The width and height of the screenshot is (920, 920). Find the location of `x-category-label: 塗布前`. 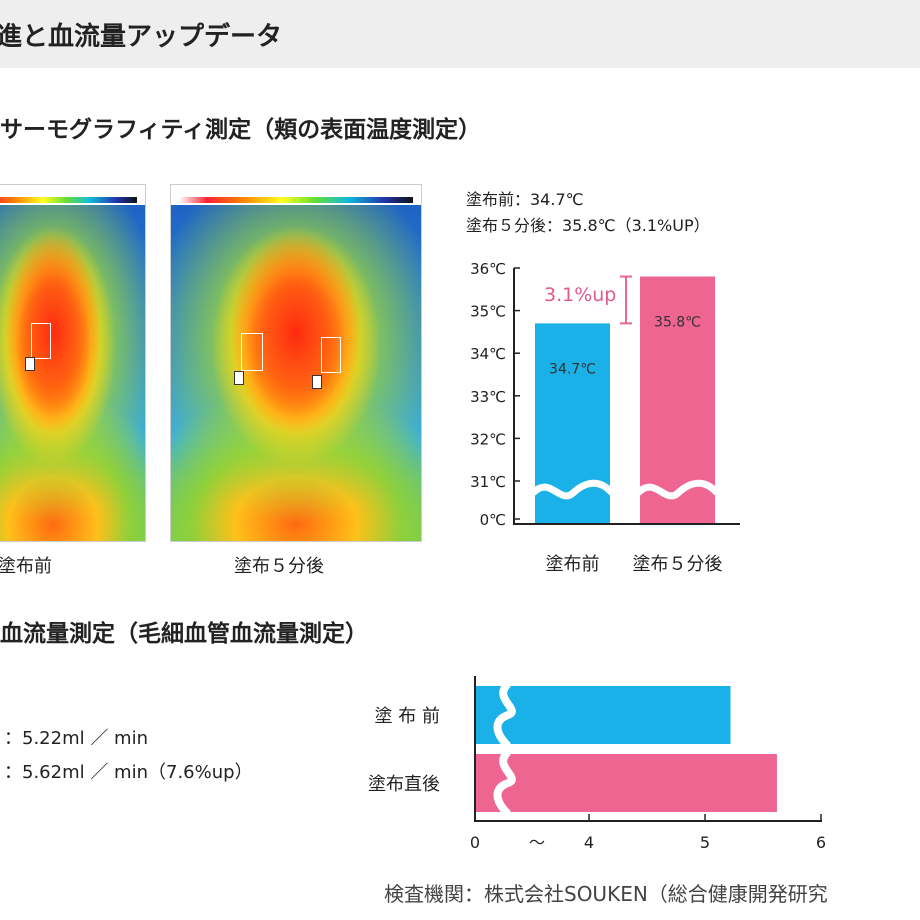

x-category-label: 塗布前 is located at coordinates (573, 564).